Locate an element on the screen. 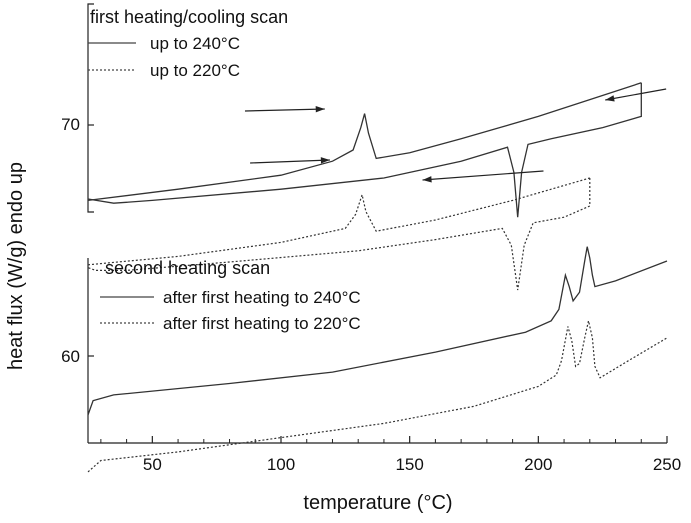 The height and width of the screenshot is (523, 691). heating-arrow-solid-shaft is located at coordinates (284, 110).